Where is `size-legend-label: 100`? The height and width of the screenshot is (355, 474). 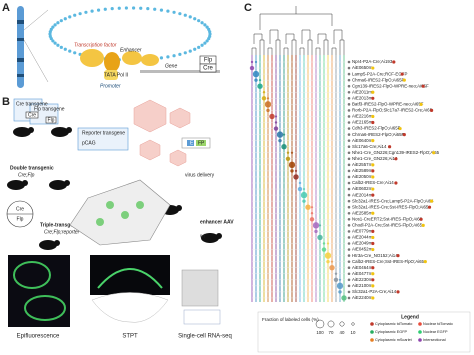 size-legend-label: 100 is located at coordinates (320, 332).